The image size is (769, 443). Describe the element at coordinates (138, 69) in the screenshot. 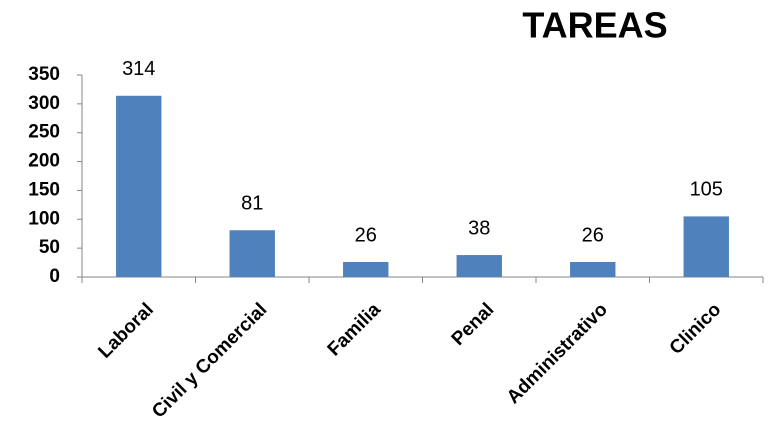

I see `data-label: 314` at that location.